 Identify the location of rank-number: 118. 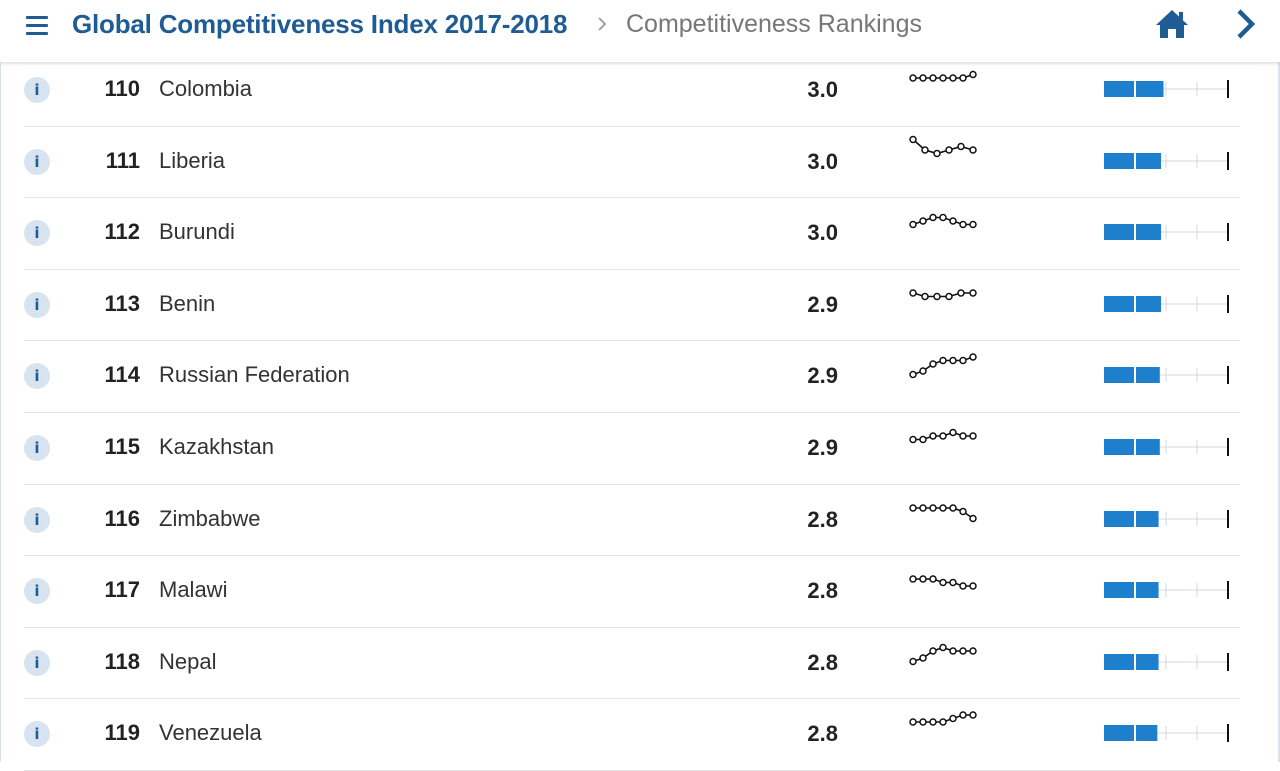
(122, 661).